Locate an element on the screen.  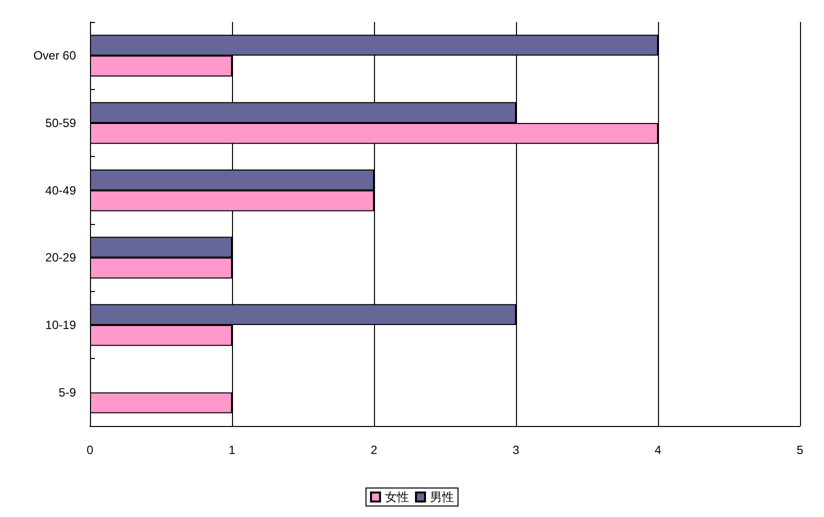
x-tick-label: 2 is located at coordinates (374, 450).